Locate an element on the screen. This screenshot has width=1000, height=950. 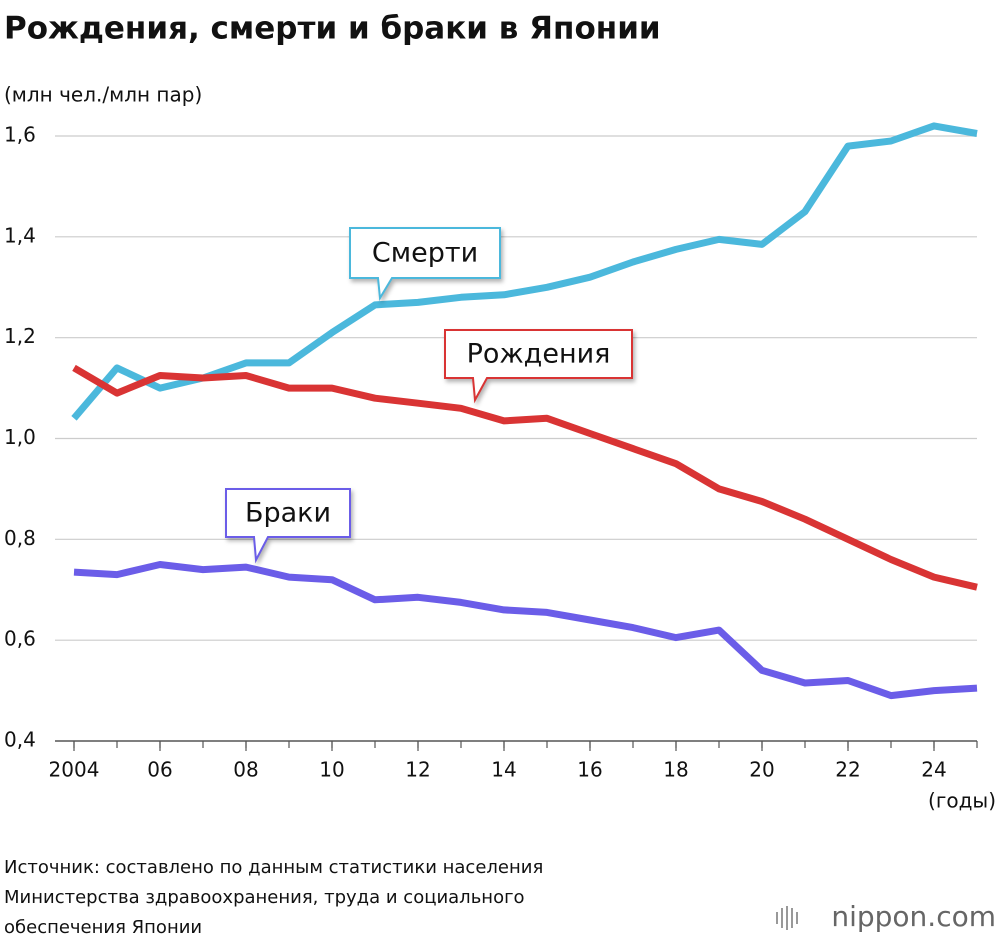
chart-title: Рождения, смерти и браки в Японии is located at coordinates (332, 29).